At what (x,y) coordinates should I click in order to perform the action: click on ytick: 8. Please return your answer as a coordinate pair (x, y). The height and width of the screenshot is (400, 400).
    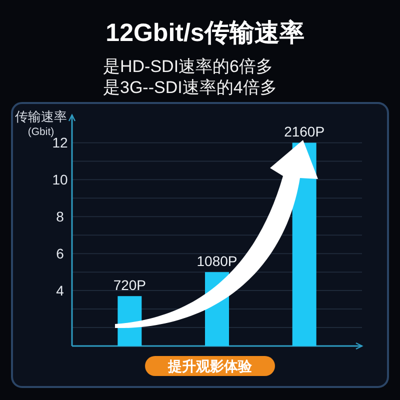
    Looking at the image, I should click on (60, 216).